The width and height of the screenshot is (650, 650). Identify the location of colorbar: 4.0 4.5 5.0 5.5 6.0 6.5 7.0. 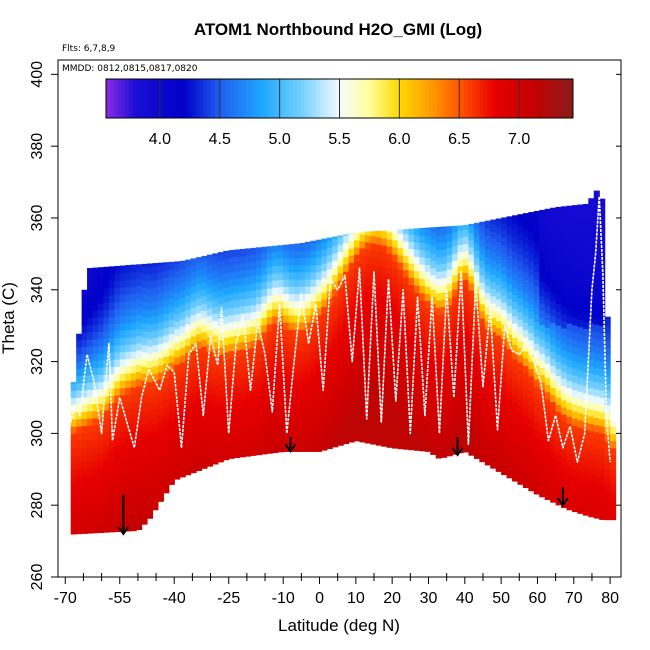
(339, 113).